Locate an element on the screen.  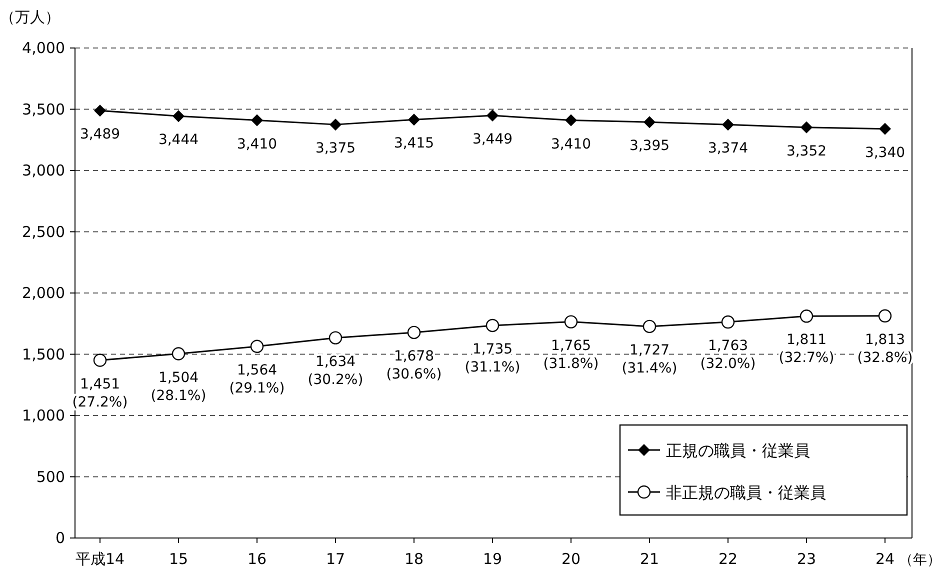
x-axis-title: （年） is located at coordinates (920, 560).